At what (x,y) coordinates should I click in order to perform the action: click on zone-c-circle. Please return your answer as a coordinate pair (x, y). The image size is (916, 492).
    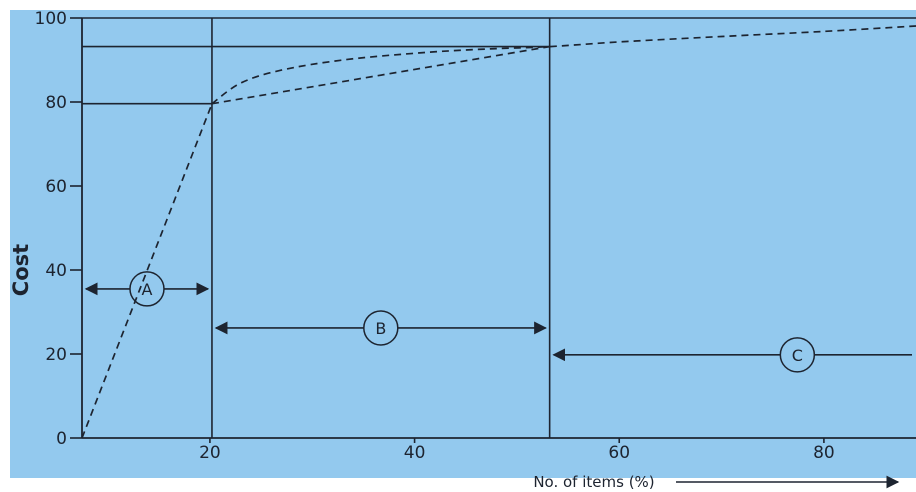
    Looking at the image, I should click on (797, 355).